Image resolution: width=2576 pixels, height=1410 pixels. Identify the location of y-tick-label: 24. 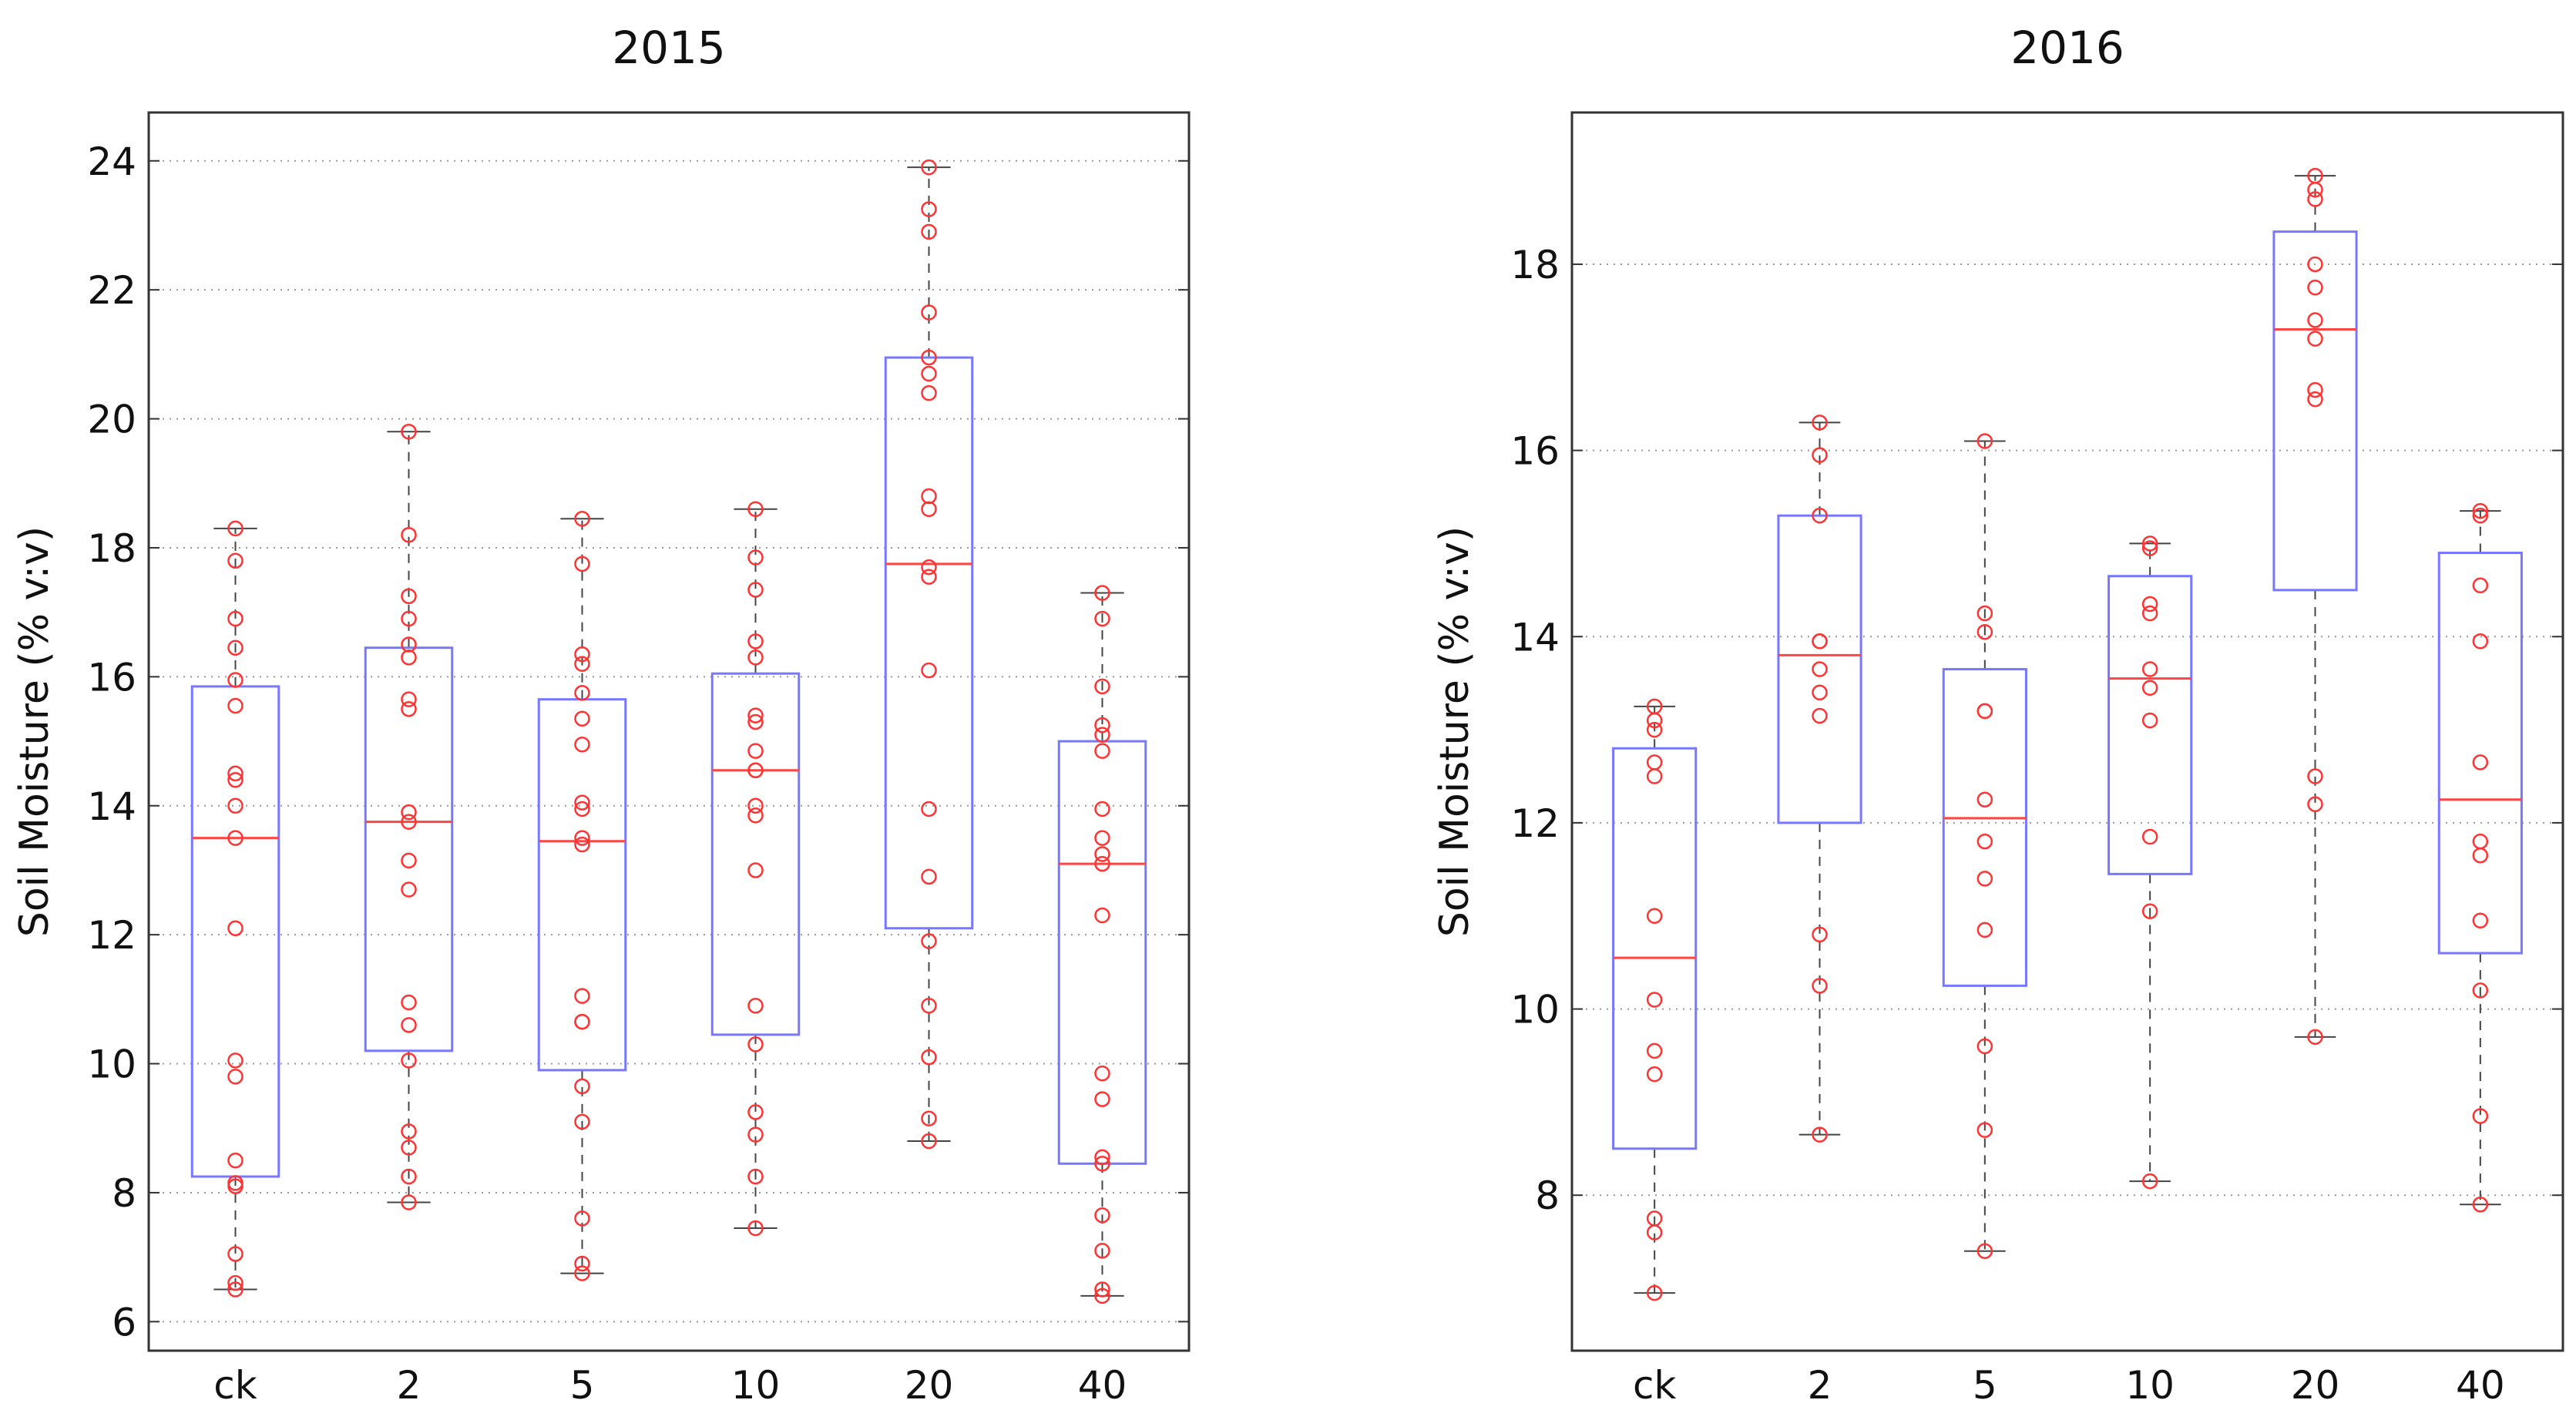
(111, 161).